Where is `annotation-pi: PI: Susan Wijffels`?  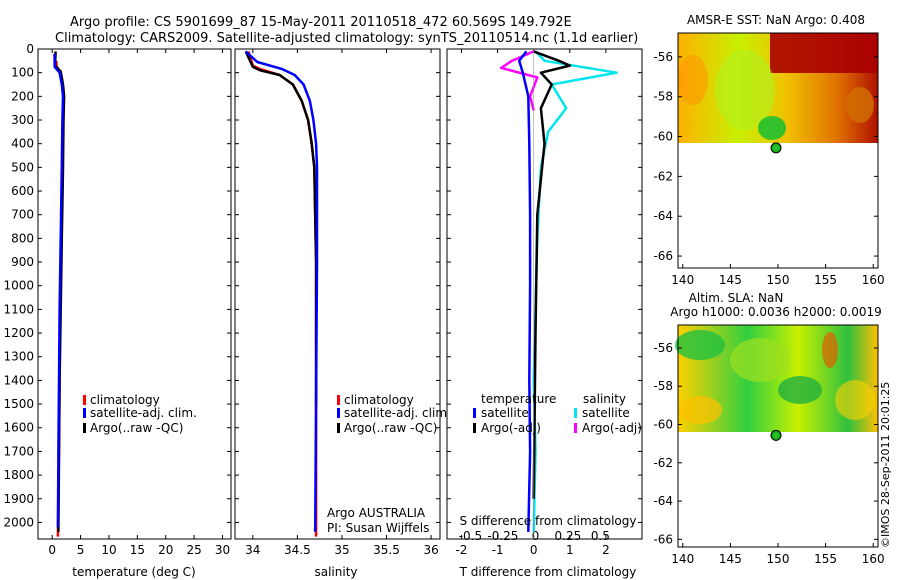 annotation-pi: PI: Susan Wijffels is located at coordinates (378, 528).